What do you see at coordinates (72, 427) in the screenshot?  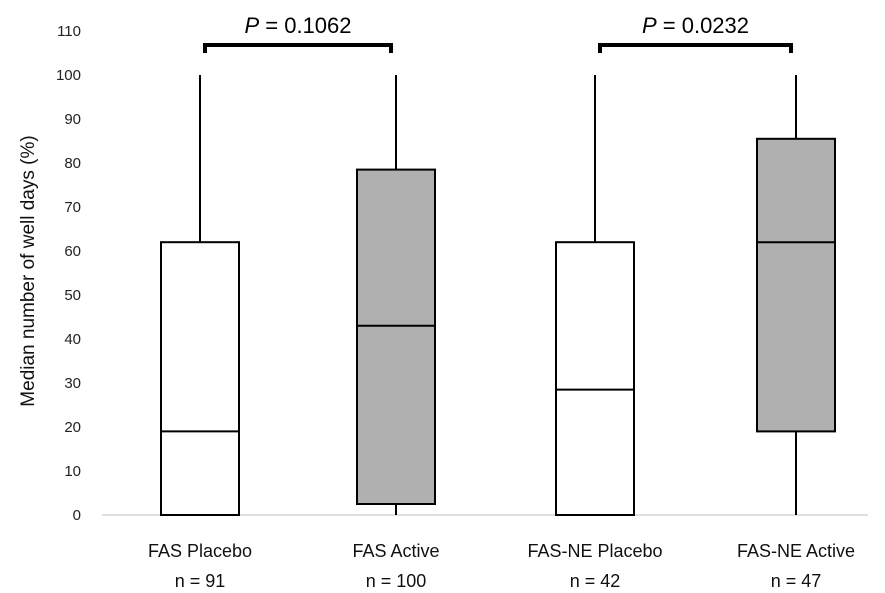 I see `y-tick-label: 20` at bounding box center [72, 427].